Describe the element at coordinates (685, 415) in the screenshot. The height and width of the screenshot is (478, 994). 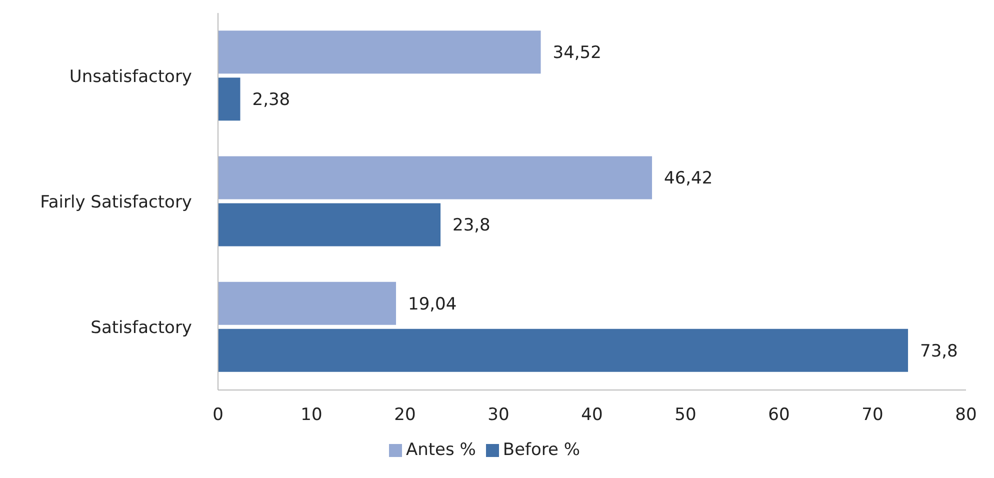
I see `x-tick-label: 50` at that location.